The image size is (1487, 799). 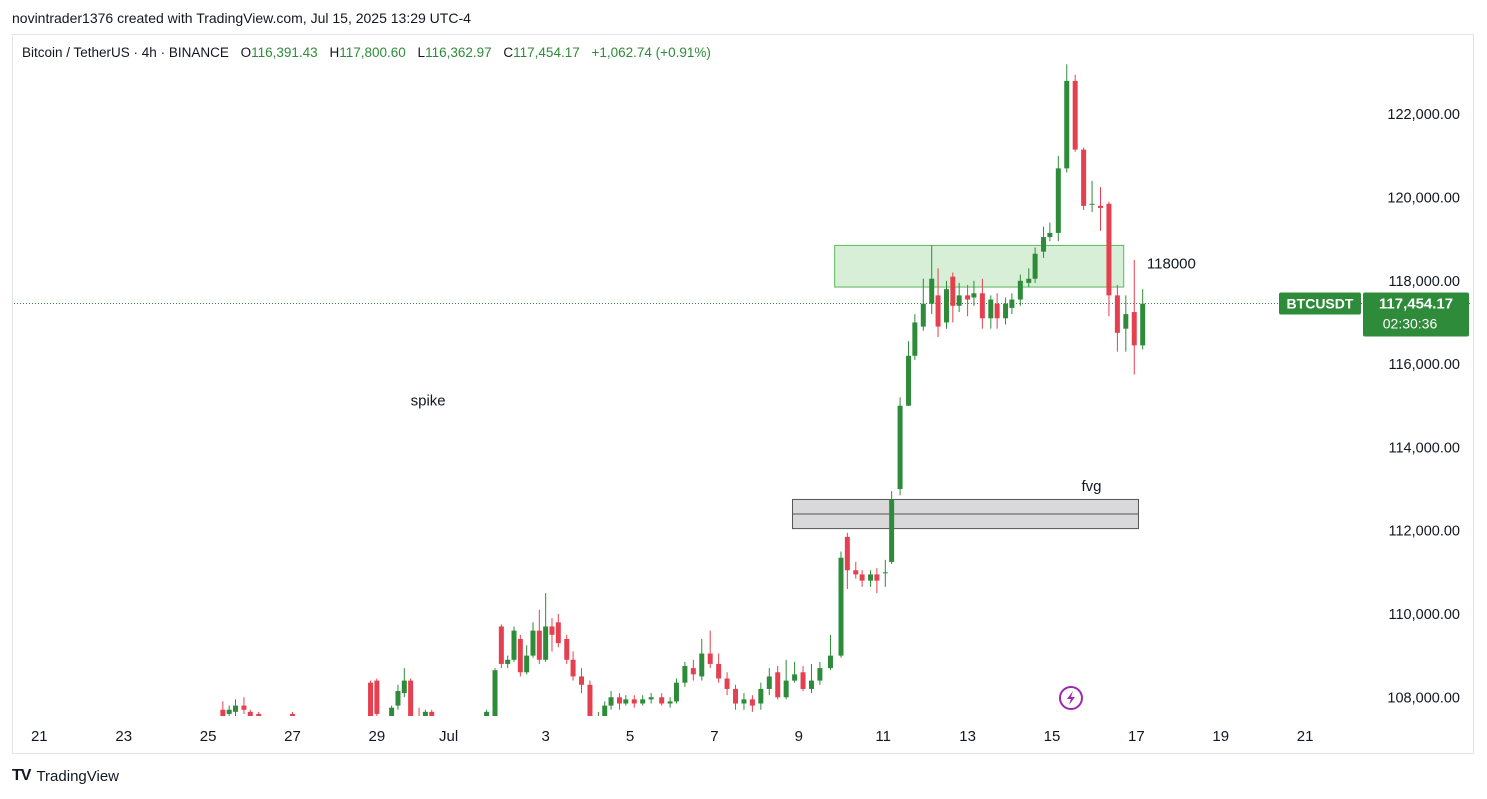 I want to click on x-tick-label: Jul, so click(x=448, y=736).